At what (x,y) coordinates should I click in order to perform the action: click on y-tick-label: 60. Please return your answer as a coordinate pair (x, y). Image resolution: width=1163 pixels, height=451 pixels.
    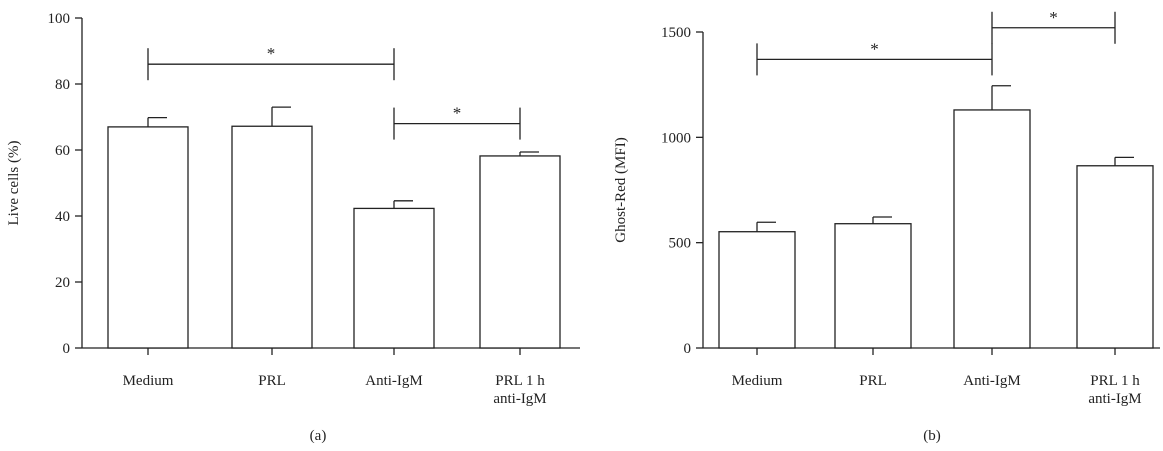
    Looking at the image, I should click on (62, 151).